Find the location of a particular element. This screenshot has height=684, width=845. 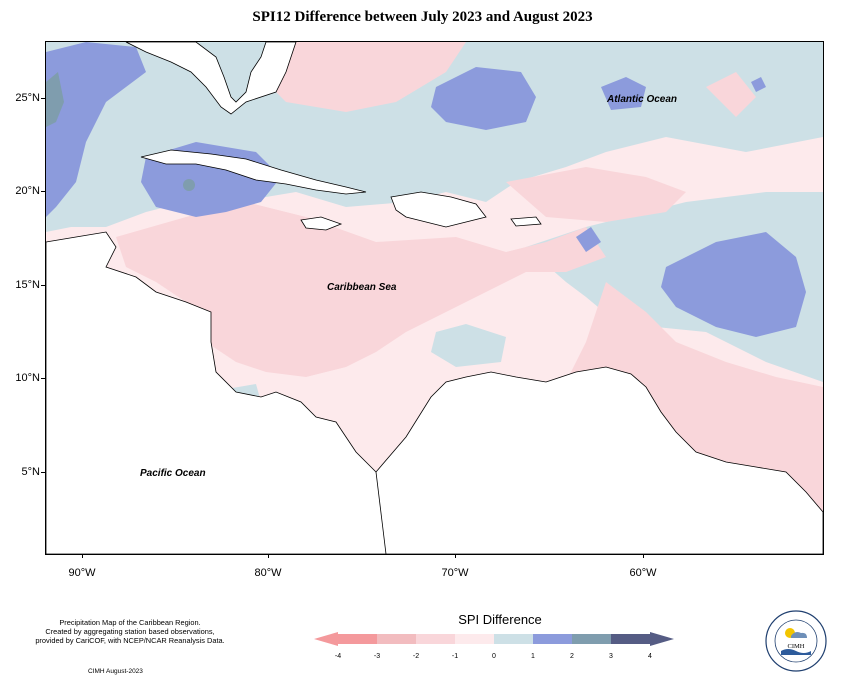

ocean-label-pacific: Pacific Ocean is located at coordinates (173, 473).